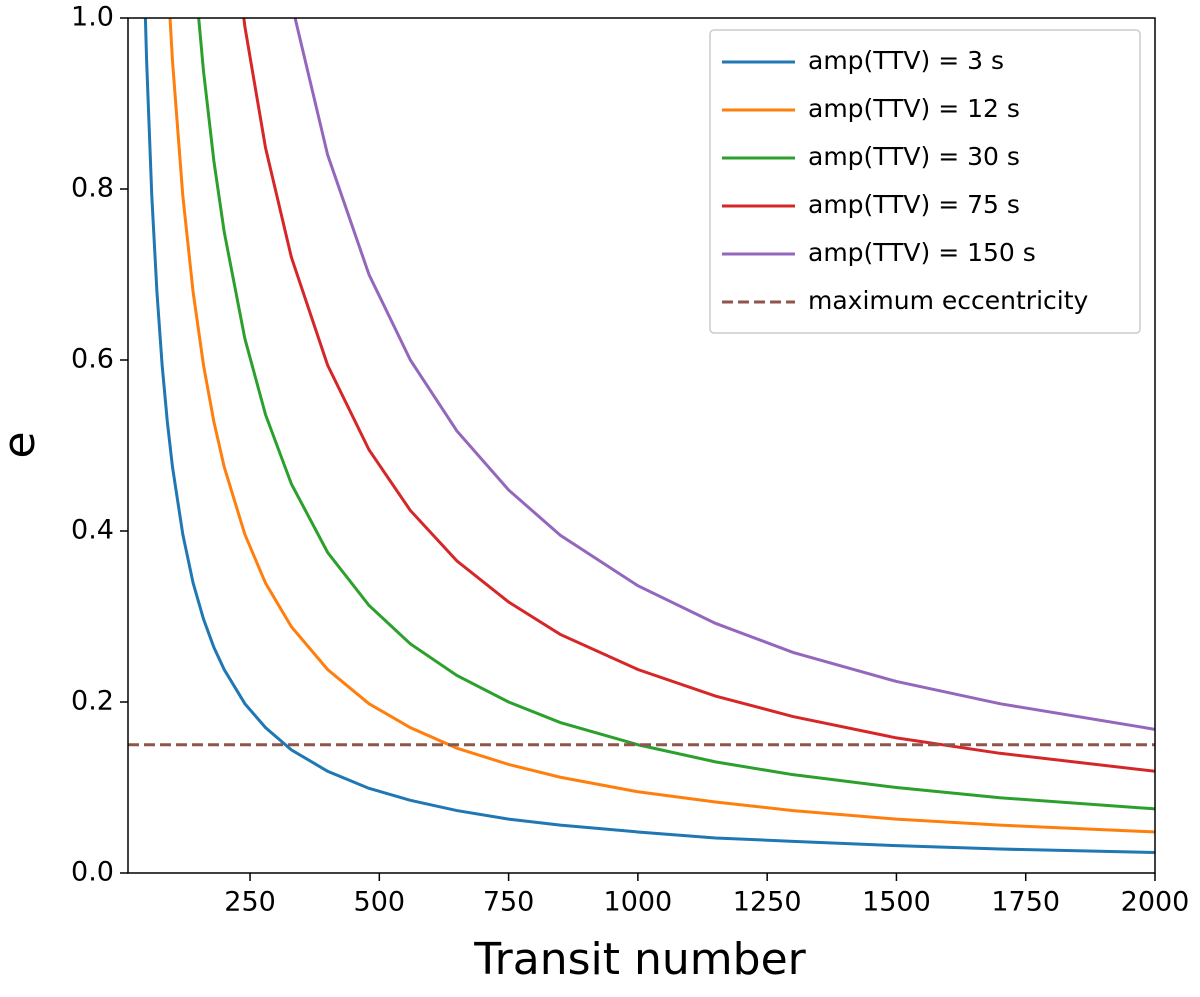 The height and width of the screenshot is (997, 1200). What do you see at coordinates (92, 530) in the screenshot?
I see `y-tick-label: 0.4` at bounding box center [92, 530].